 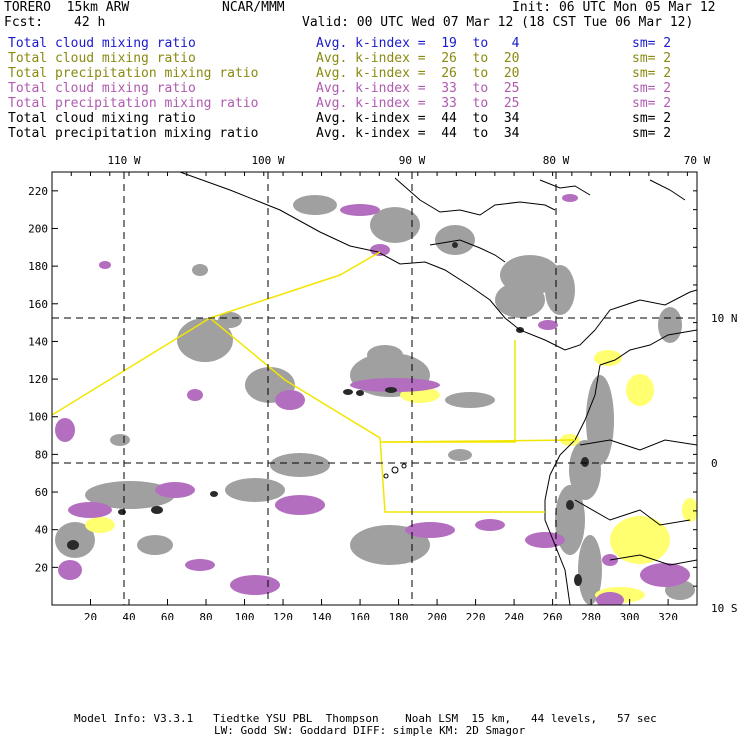 I want to click on latitude-label: 10 S, so click(x=724, y=608).